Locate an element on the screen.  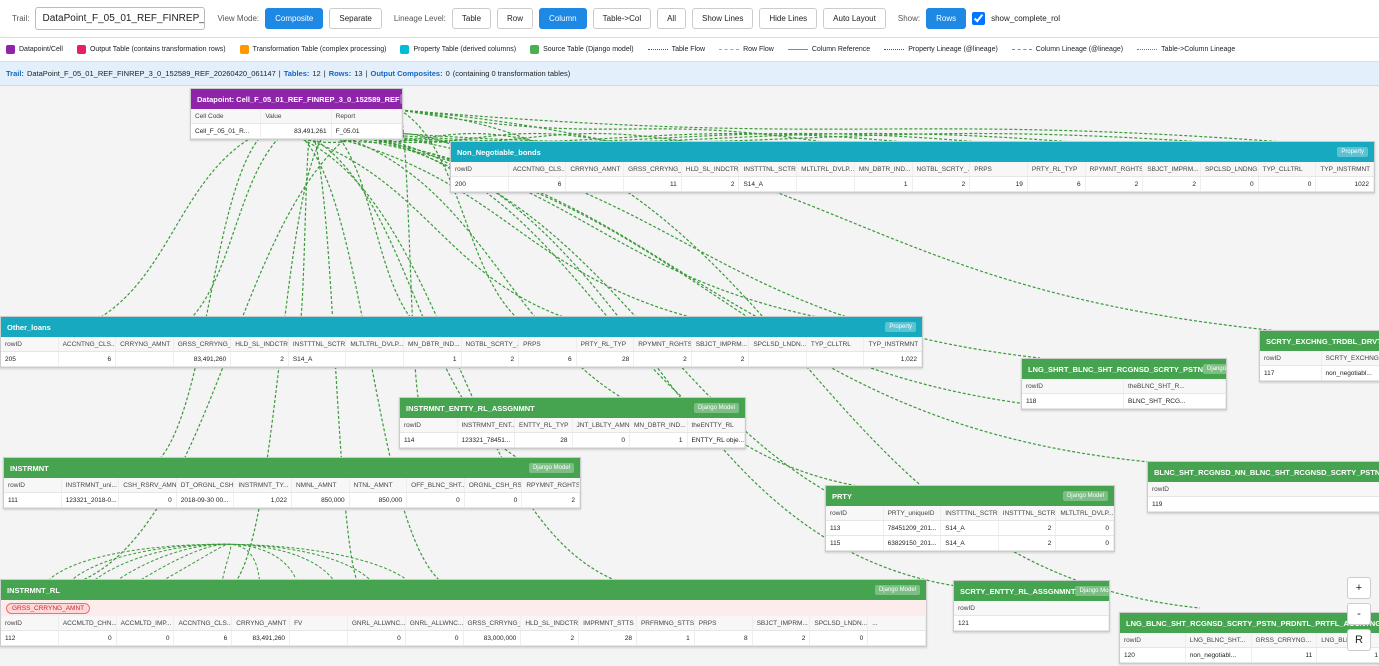
cell: 1022 is located at coordinates (1345, 184).